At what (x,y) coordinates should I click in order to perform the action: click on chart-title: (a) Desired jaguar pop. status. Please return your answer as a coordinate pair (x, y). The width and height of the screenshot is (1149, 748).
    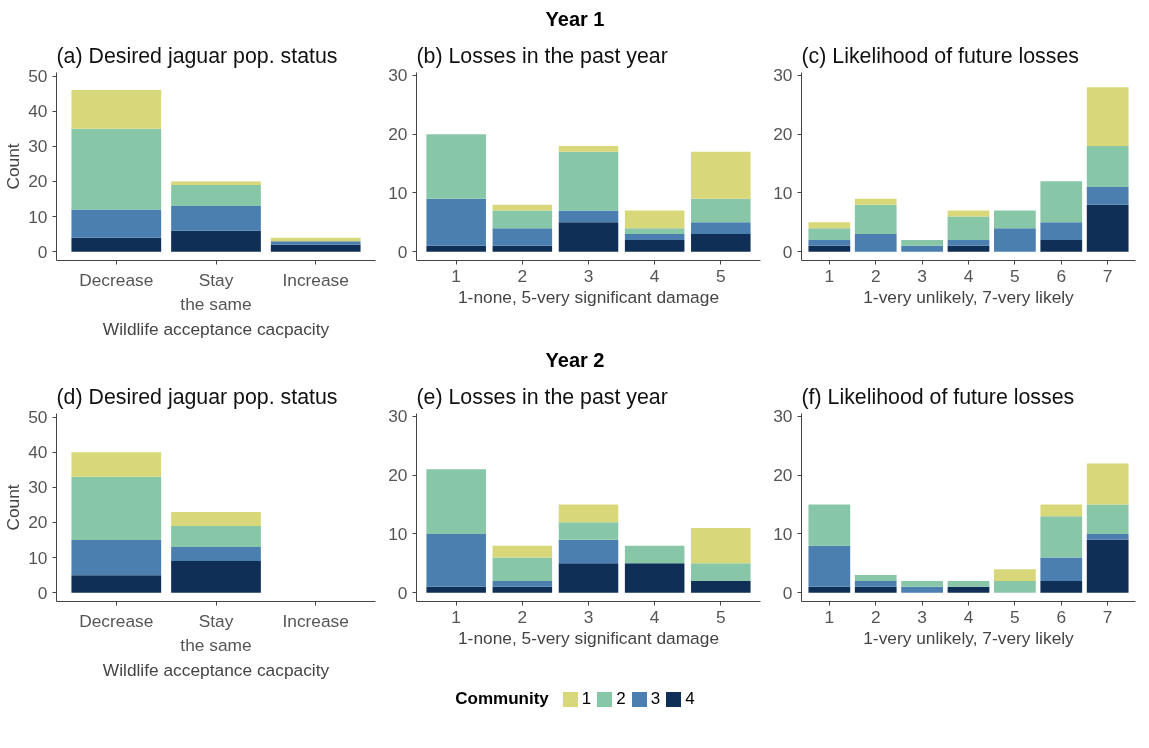
    Looking at the image, I should click on (197, 55).